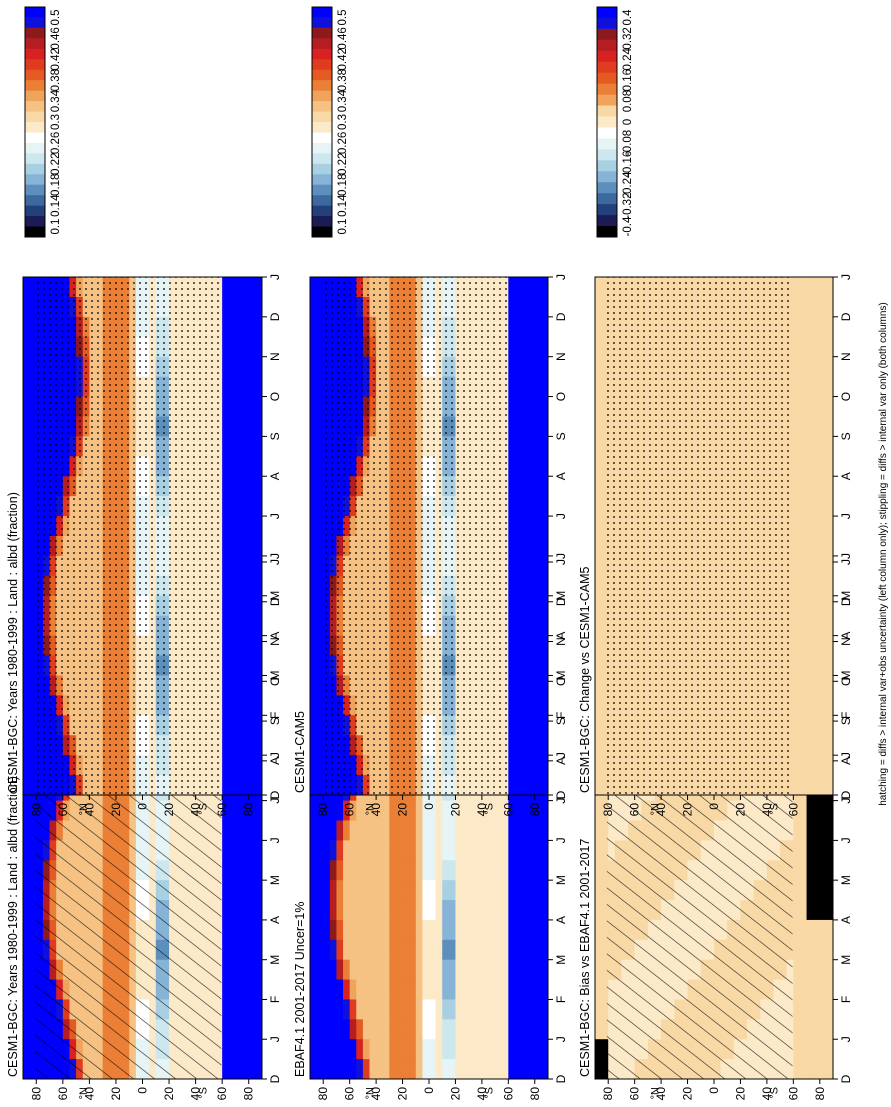 The width and height of the screenshot is (891, 1107). What do you see at coordinates (56, 80) in the screenshot?
I see `colorbar-label: 0.38` at bounding box center [56, 80].